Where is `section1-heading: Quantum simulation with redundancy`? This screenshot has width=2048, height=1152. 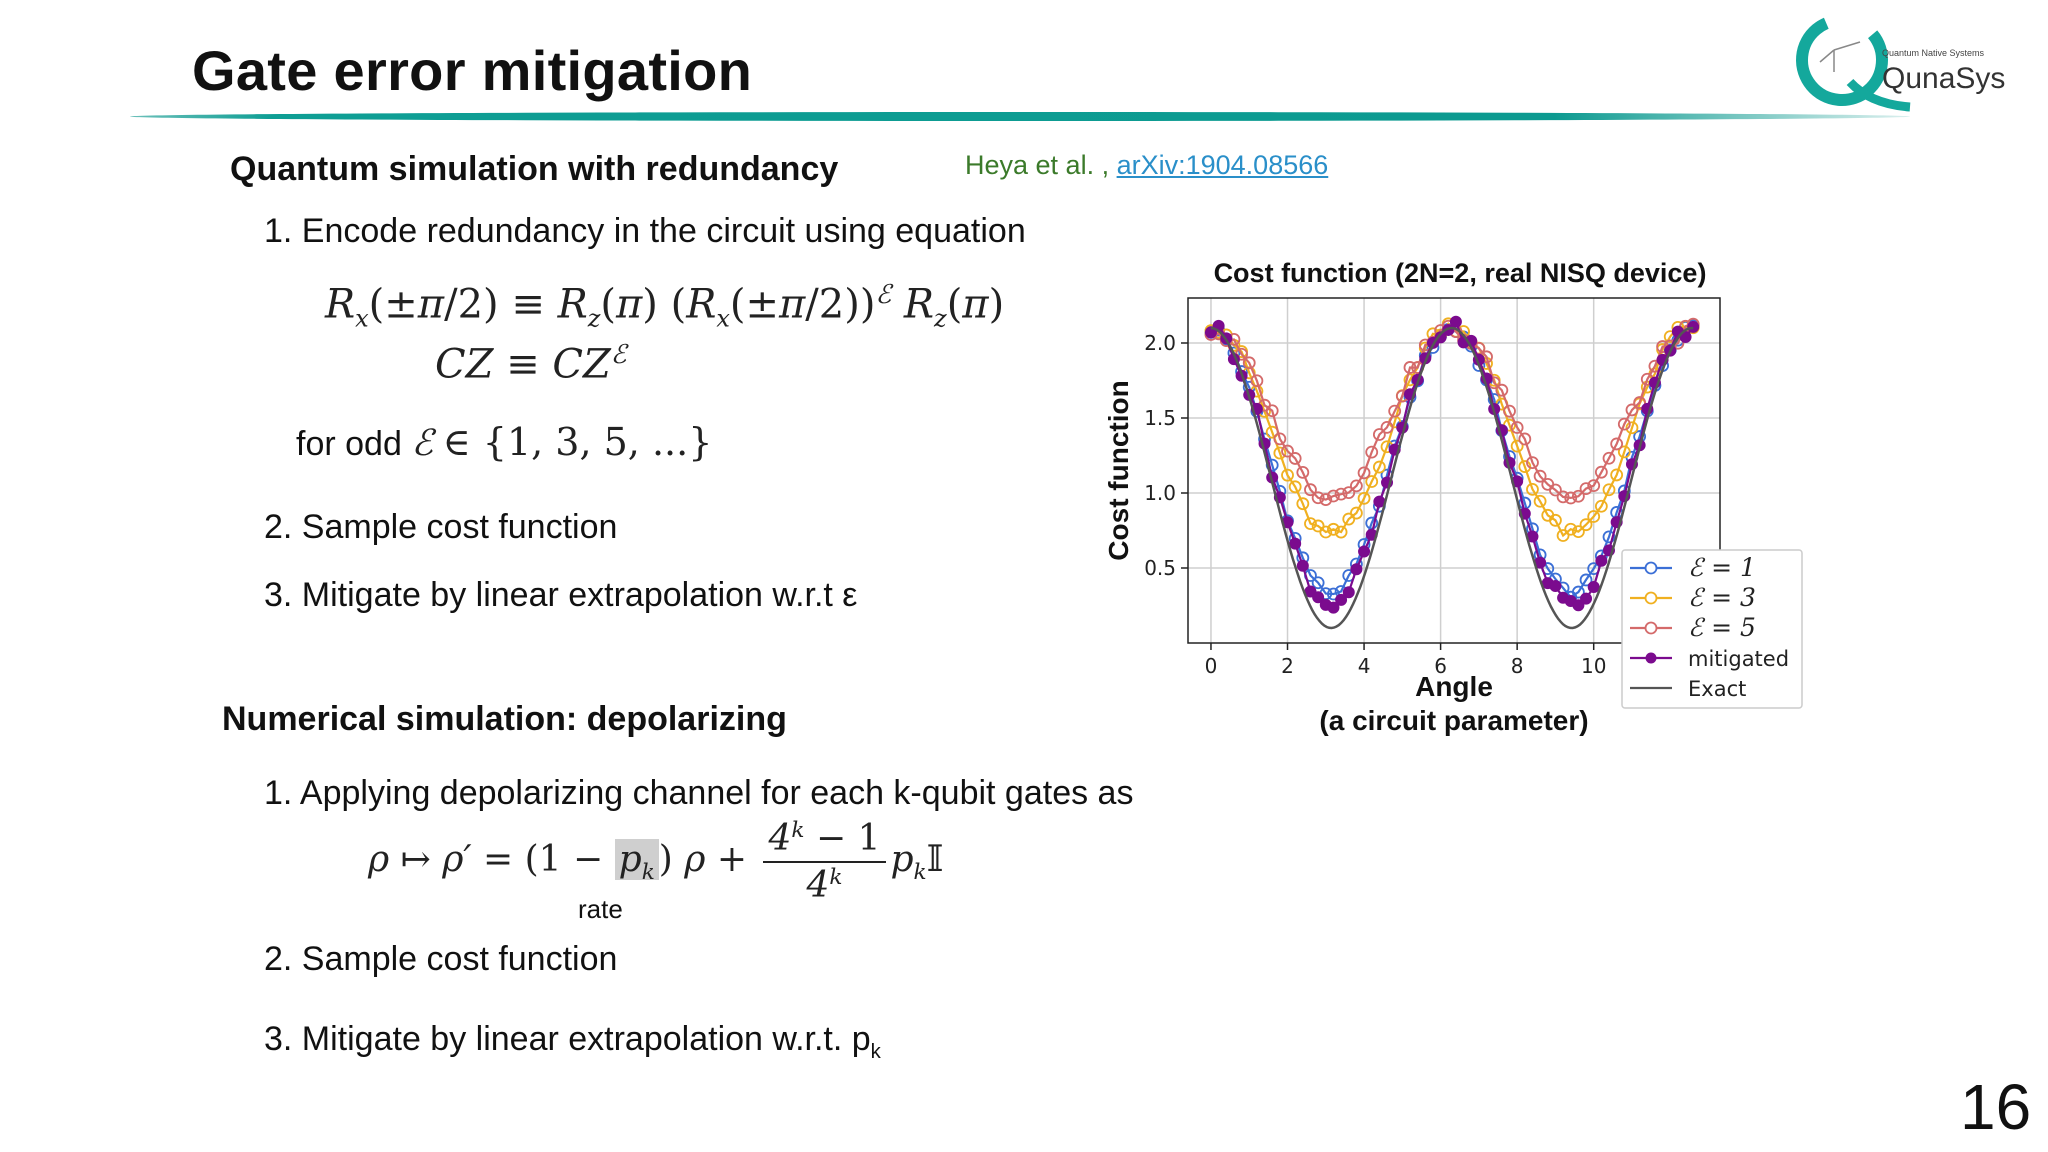 section1-heading: Quantum simulation with redundancy is located at coordinates (534, 169).